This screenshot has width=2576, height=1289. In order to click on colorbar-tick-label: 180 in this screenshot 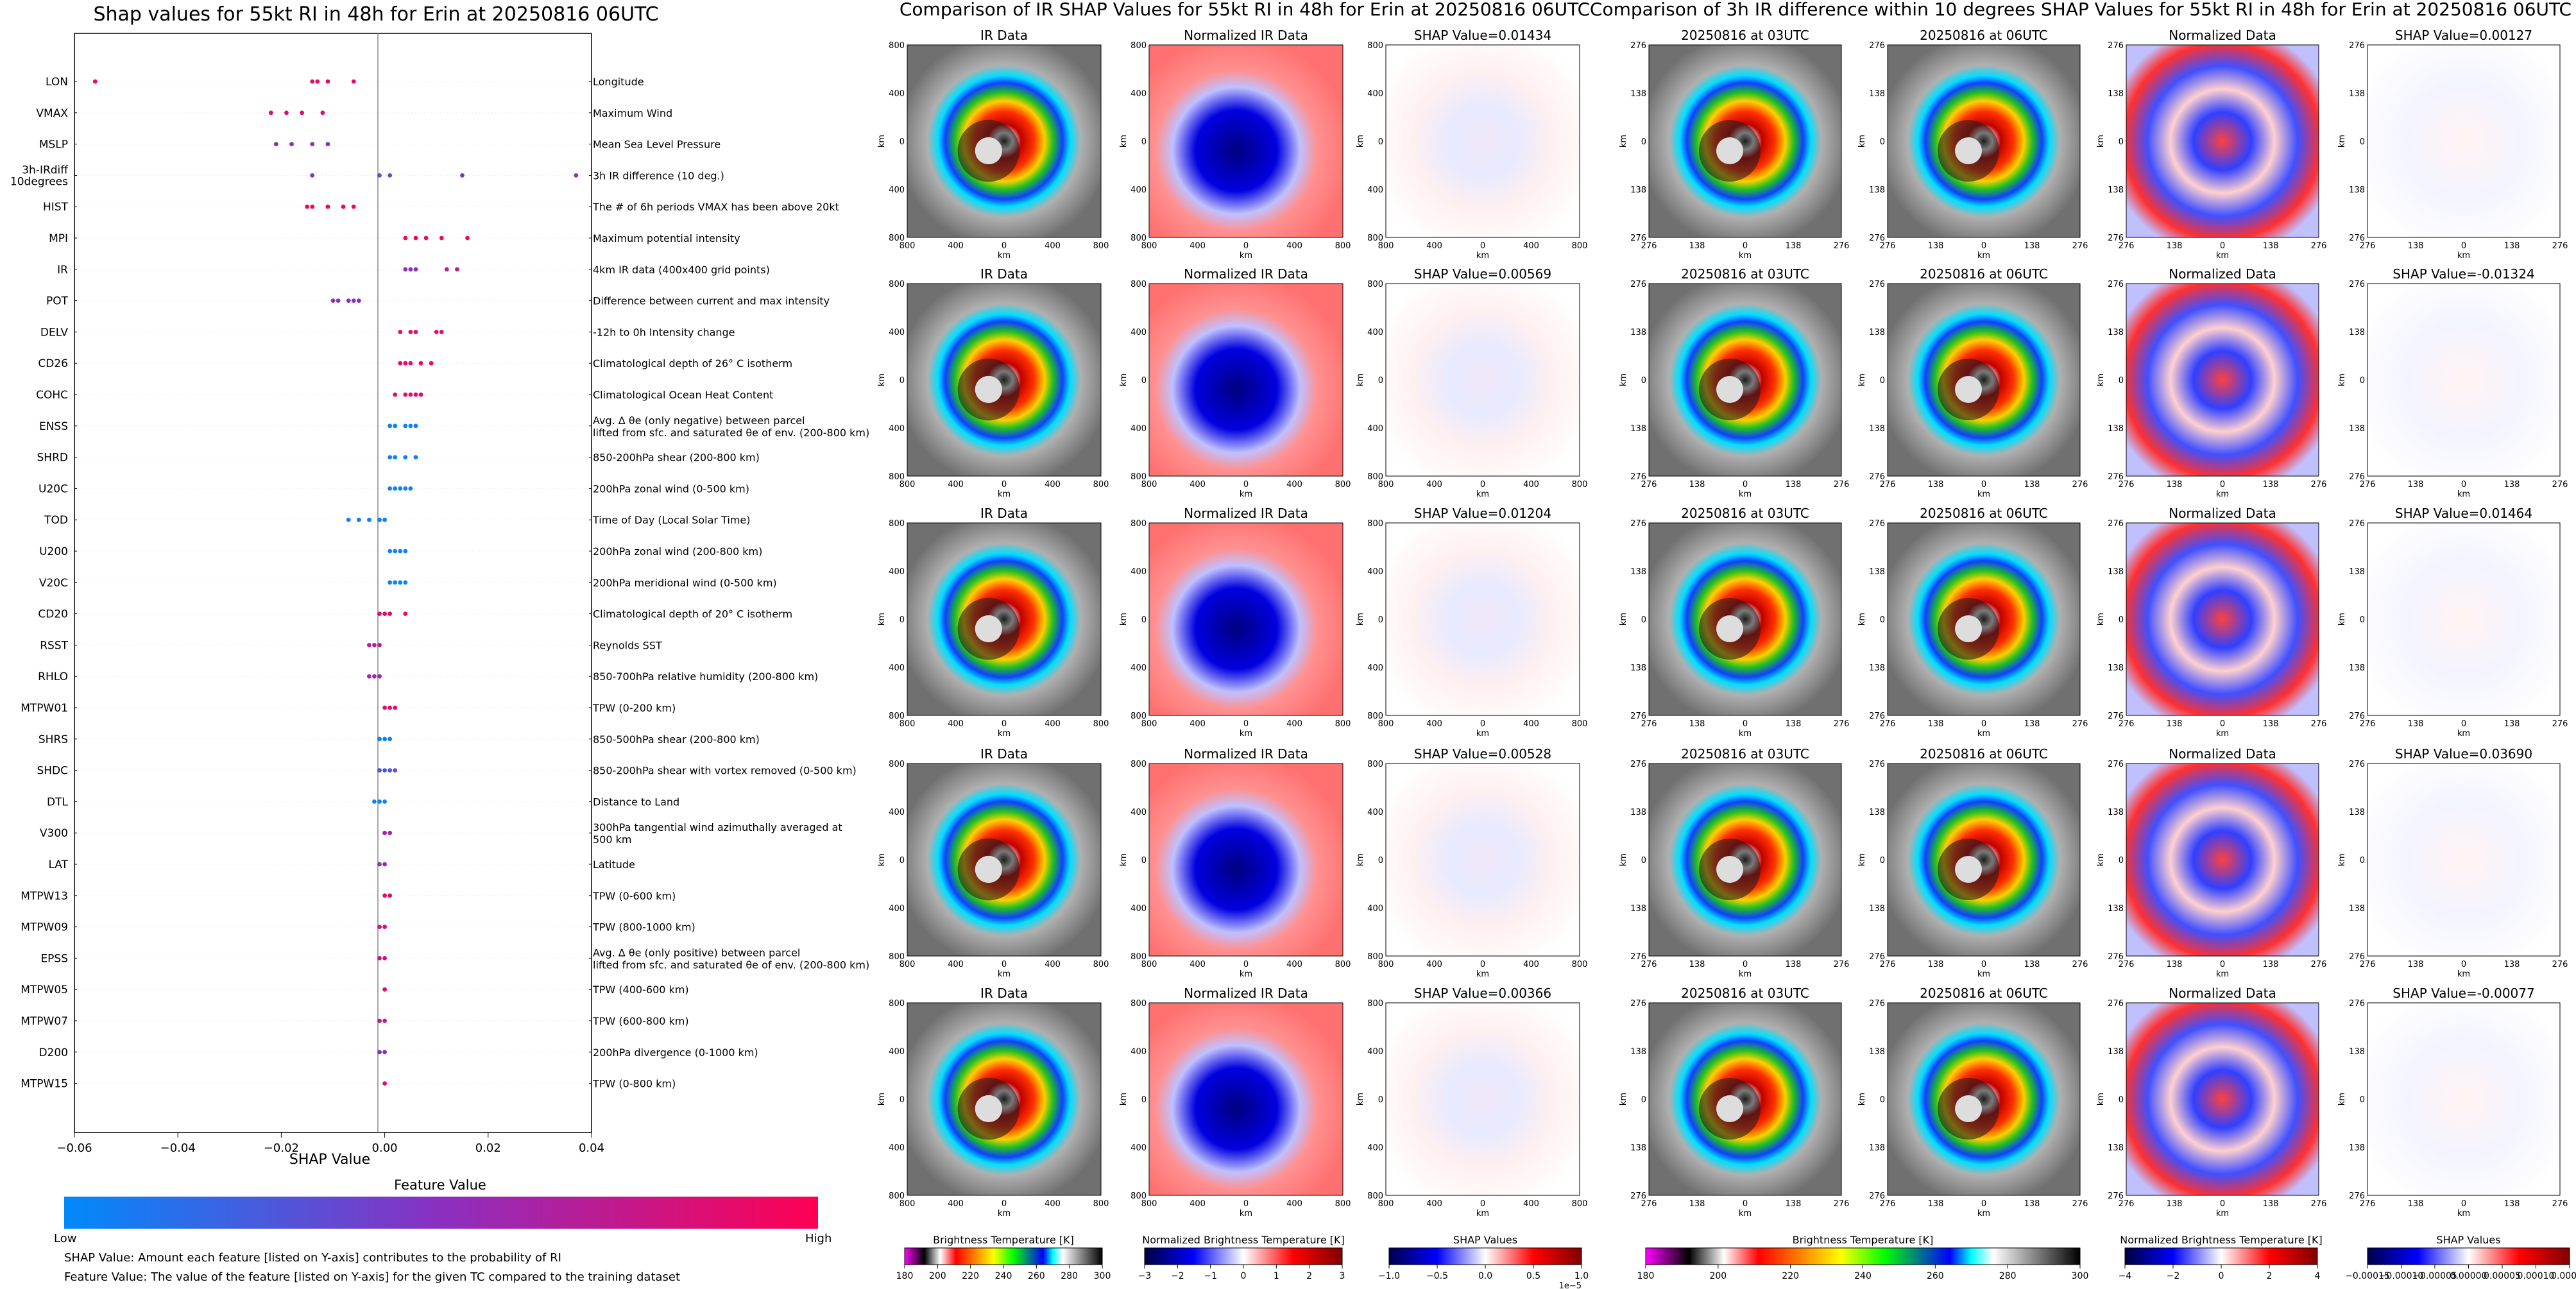, I will do `click(905, 1276)`.